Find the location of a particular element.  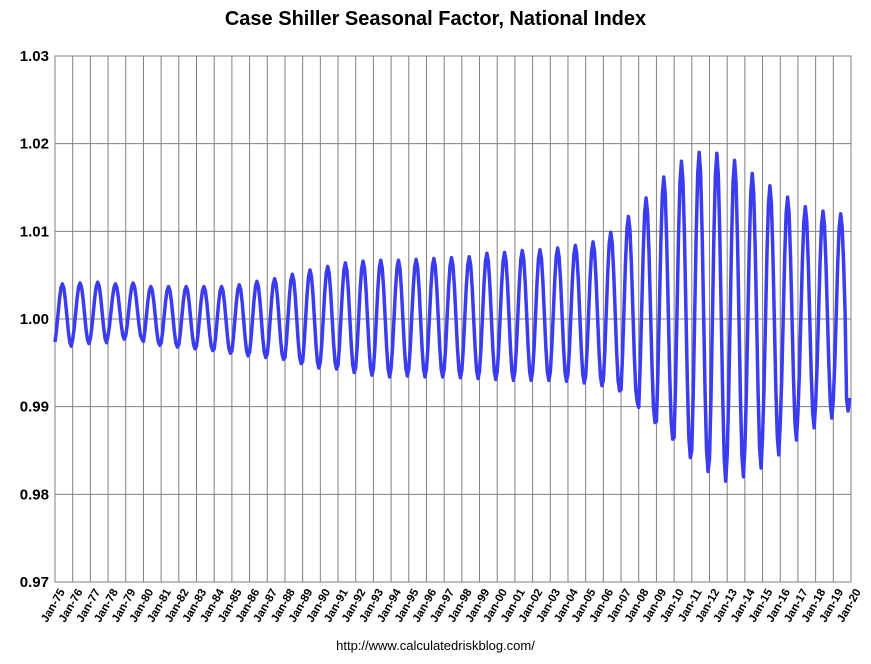

source-url: http://www.calculatedriskblog.com/ is located at coordinates (435, 645).